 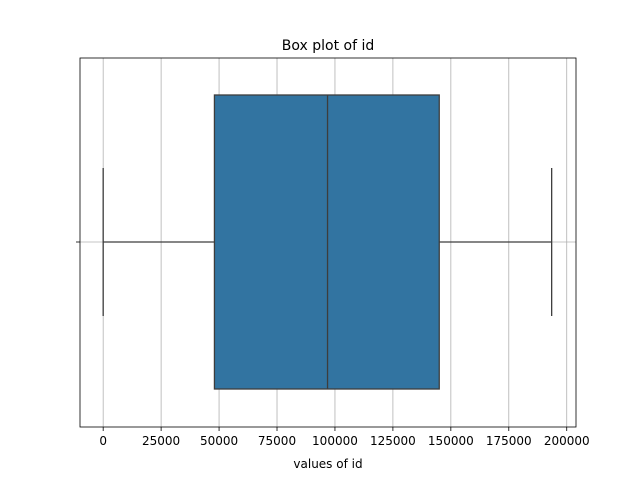 I want to click on x-axis-label: values of id, so click(x=327, y=464).